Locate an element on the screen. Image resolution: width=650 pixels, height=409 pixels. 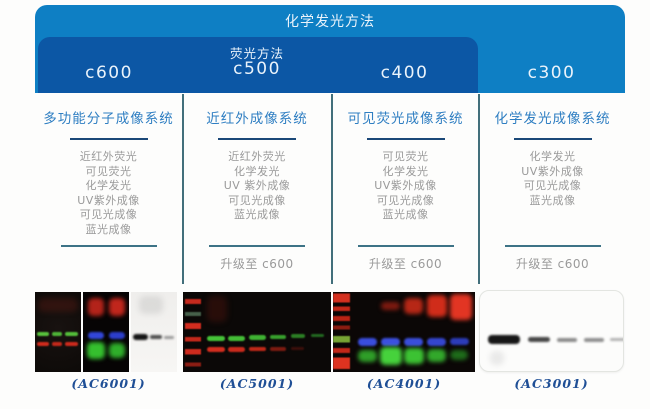
system-title: 化学发光成像系统 is located at coordinates (552, 119).